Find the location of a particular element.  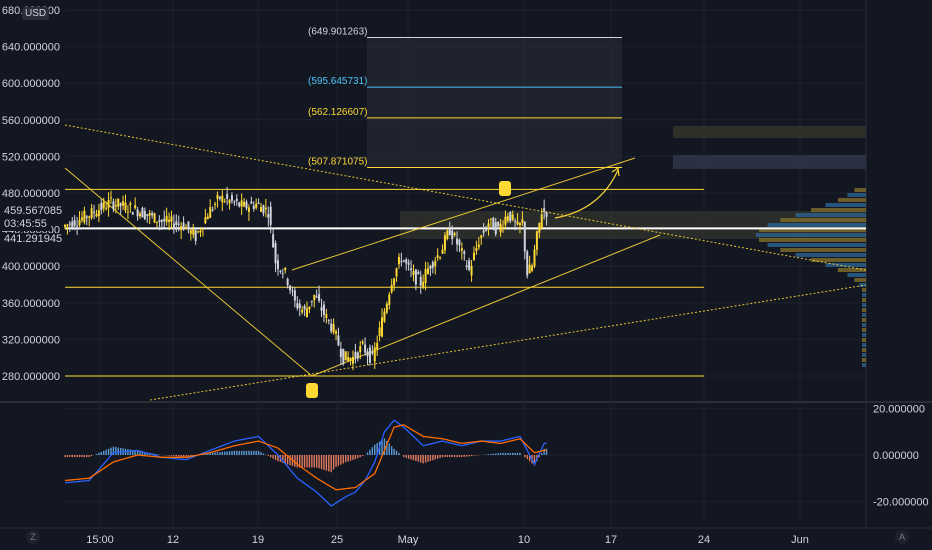

projection-arrow-head is located at coordinates (615, 171).